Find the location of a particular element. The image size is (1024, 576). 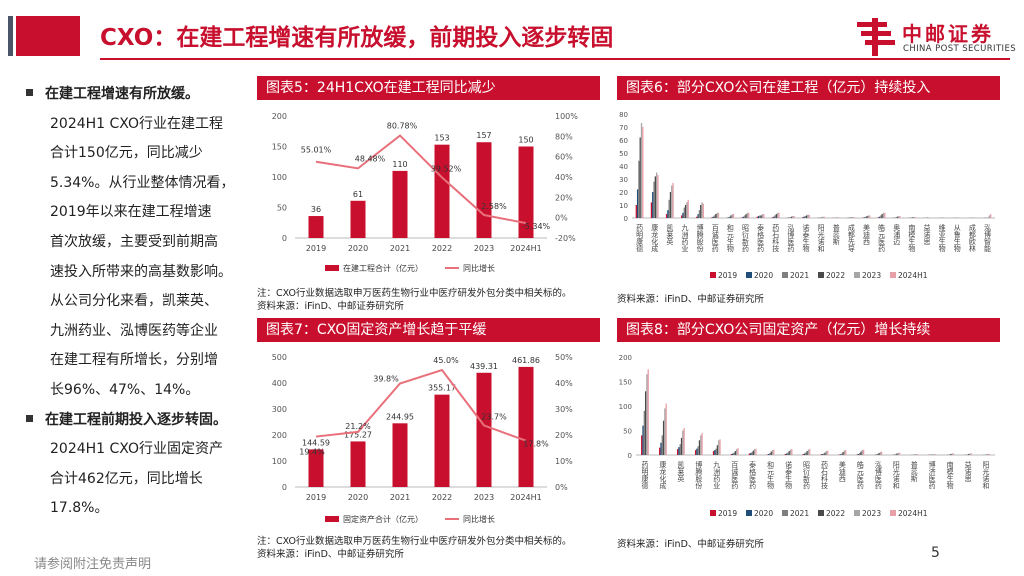

legend-swatch-2020 is located at coordinates (749, 275).